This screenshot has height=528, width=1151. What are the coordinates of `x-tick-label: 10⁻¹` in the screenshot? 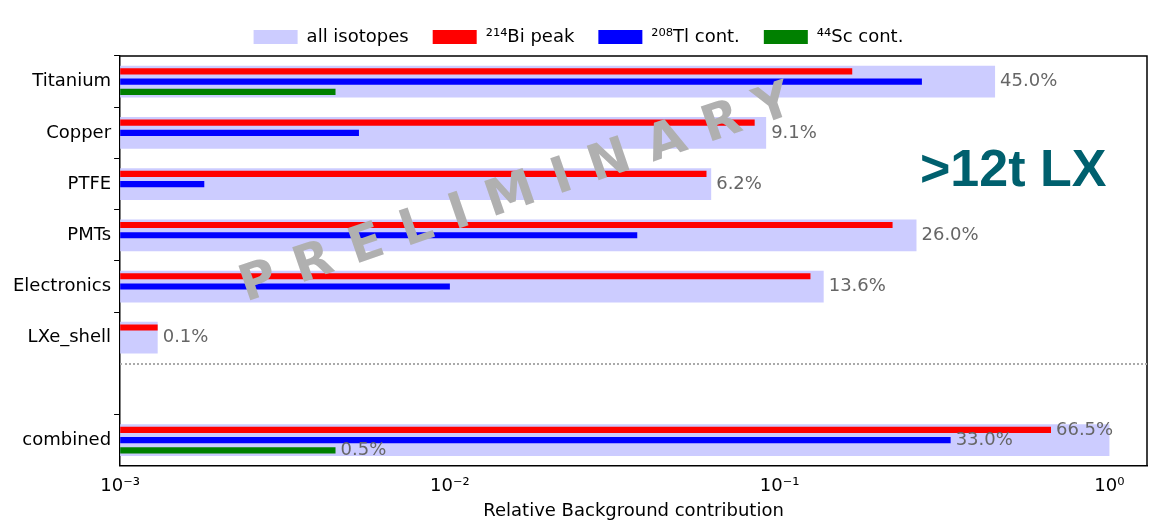 It's located at (779, 485).